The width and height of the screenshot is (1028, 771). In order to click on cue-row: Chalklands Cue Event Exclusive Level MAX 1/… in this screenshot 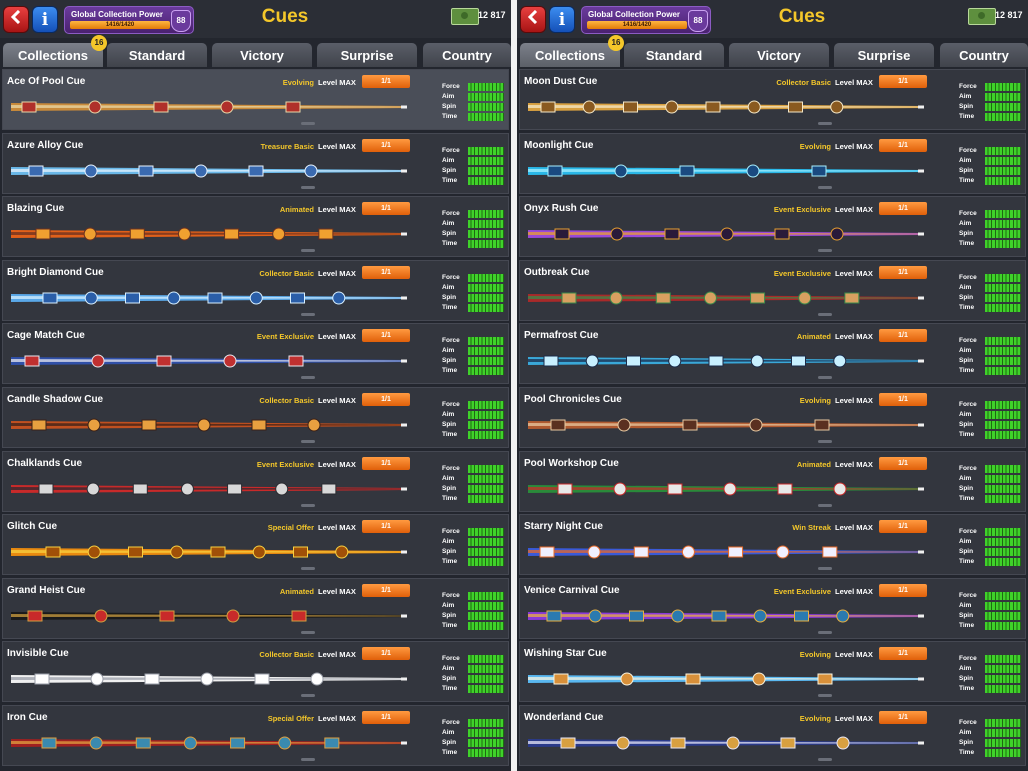, I will do `click(255, 481)`.